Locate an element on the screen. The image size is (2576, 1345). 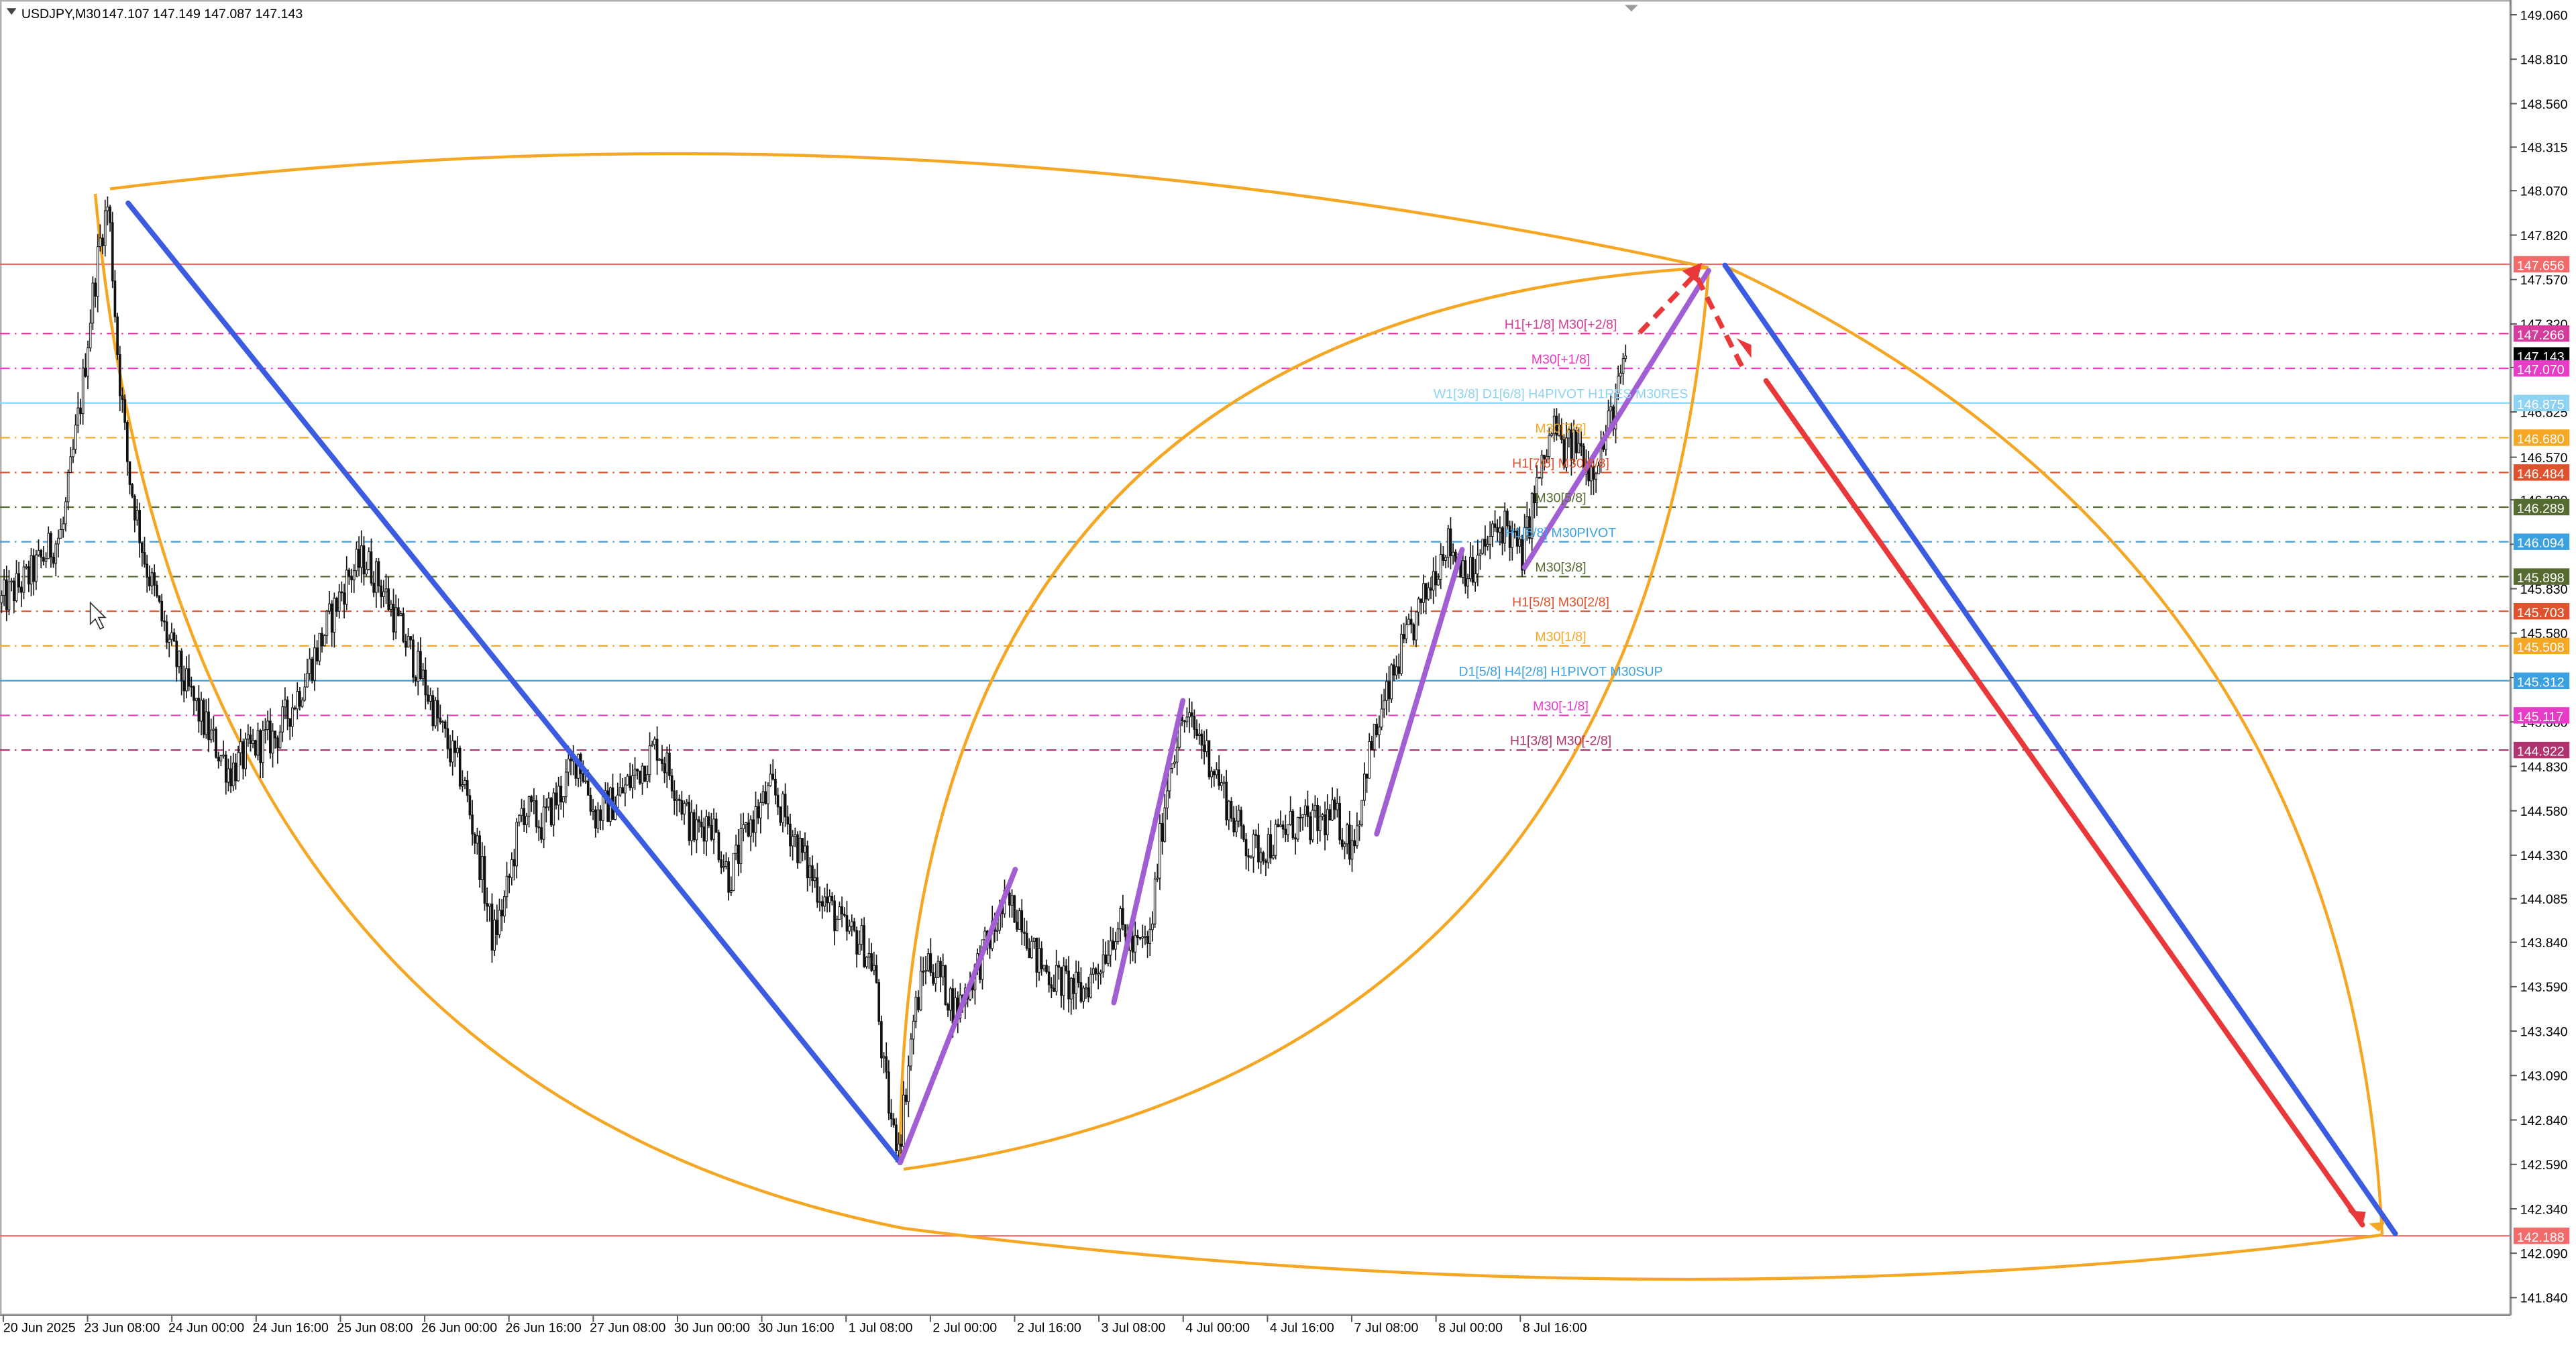
orange-curve is located at coordinates (909, 211).